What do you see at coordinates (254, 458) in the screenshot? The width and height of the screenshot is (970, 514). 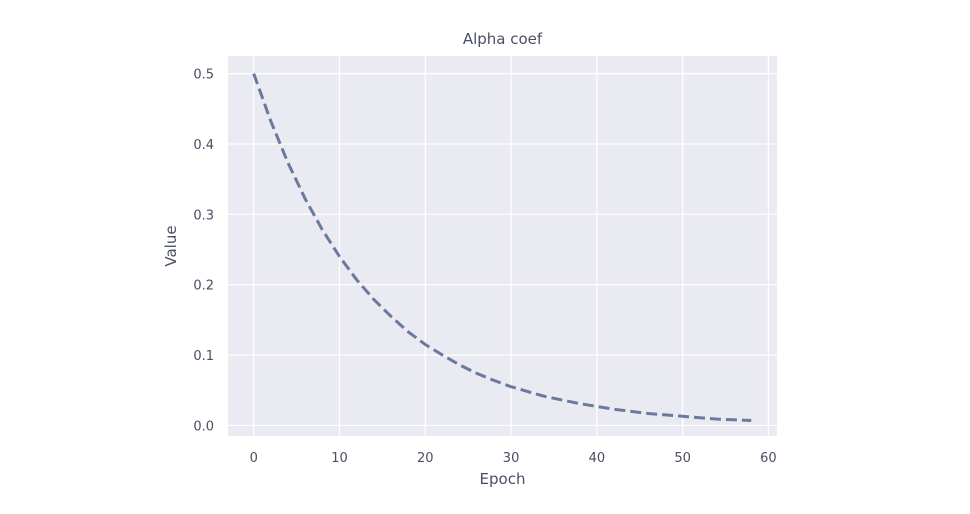 I see `x-tick-label: 0` at bounding box center [254, 458].